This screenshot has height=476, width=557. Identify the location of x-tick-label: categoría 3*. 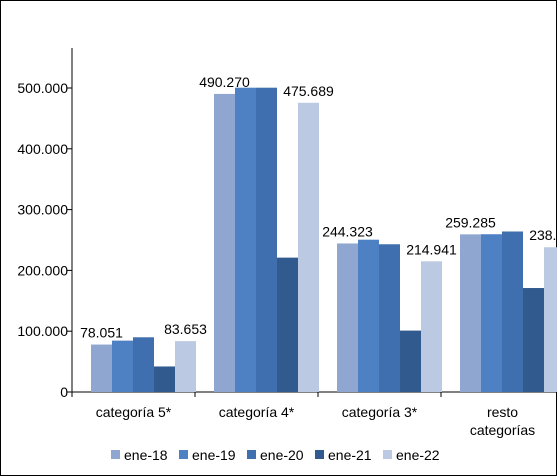
(380, 412).